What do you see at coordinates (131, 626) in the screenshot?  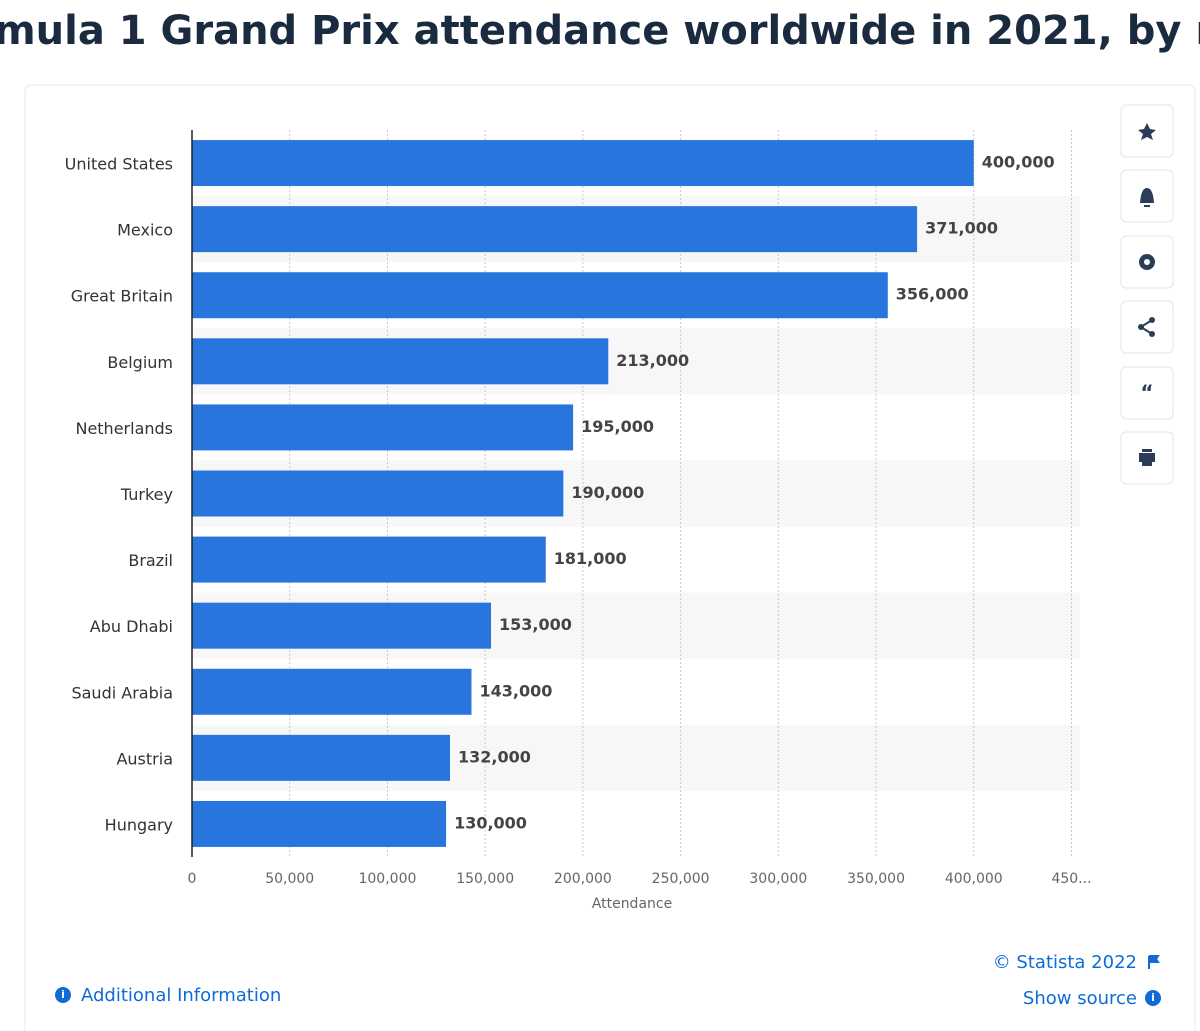 I see `category-label: Abu Dhabi` at bounding box center [131, 626].